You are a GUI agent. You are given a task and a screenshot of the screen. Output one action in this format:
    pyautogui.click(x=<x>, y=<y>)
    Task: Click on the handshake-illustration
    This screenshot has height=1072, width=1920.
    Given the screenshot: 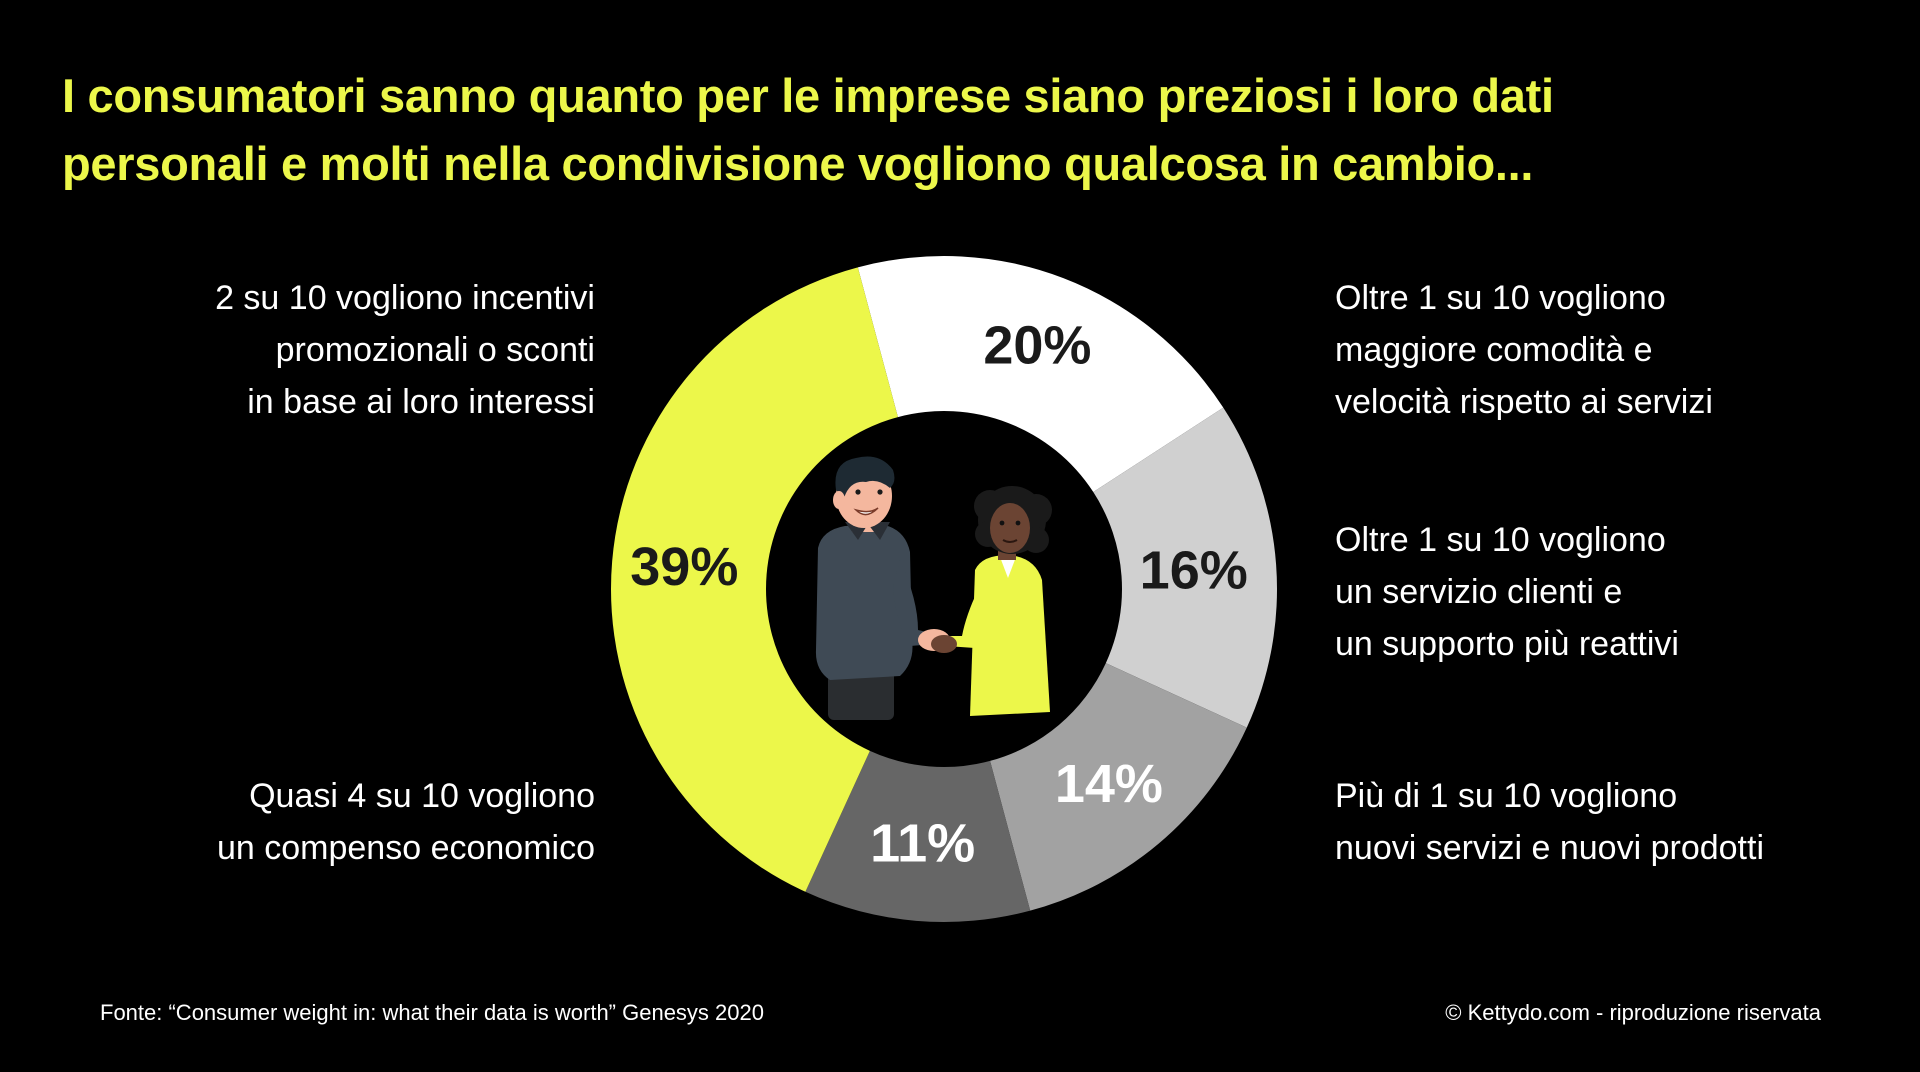 What is the action you would take?
    pyautogui.click(x=933, y=588)
    